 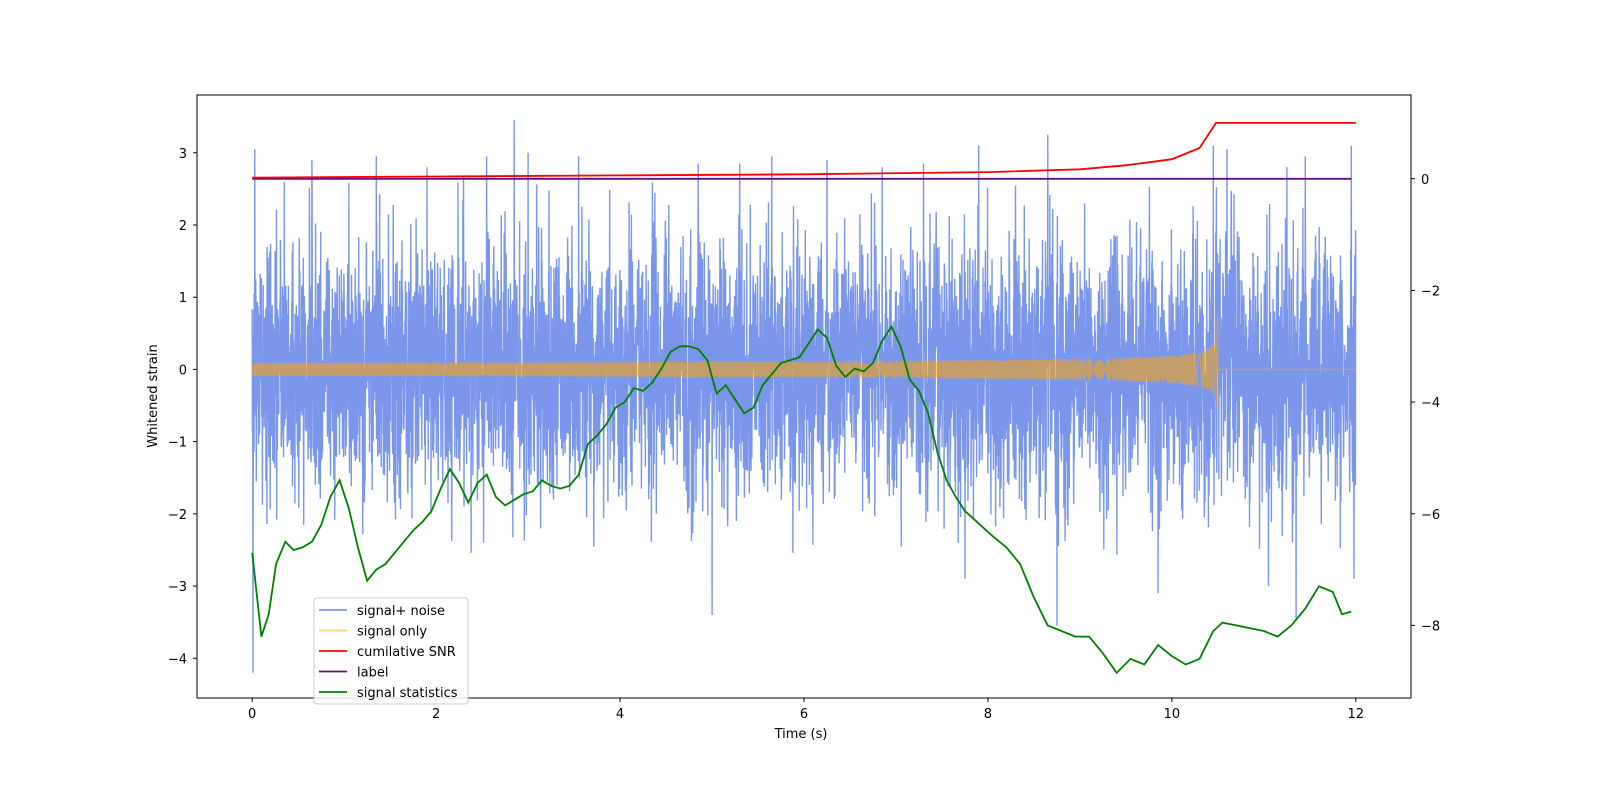 I want to click on x-axis-title: Time (s), so click(x=801, y=734).